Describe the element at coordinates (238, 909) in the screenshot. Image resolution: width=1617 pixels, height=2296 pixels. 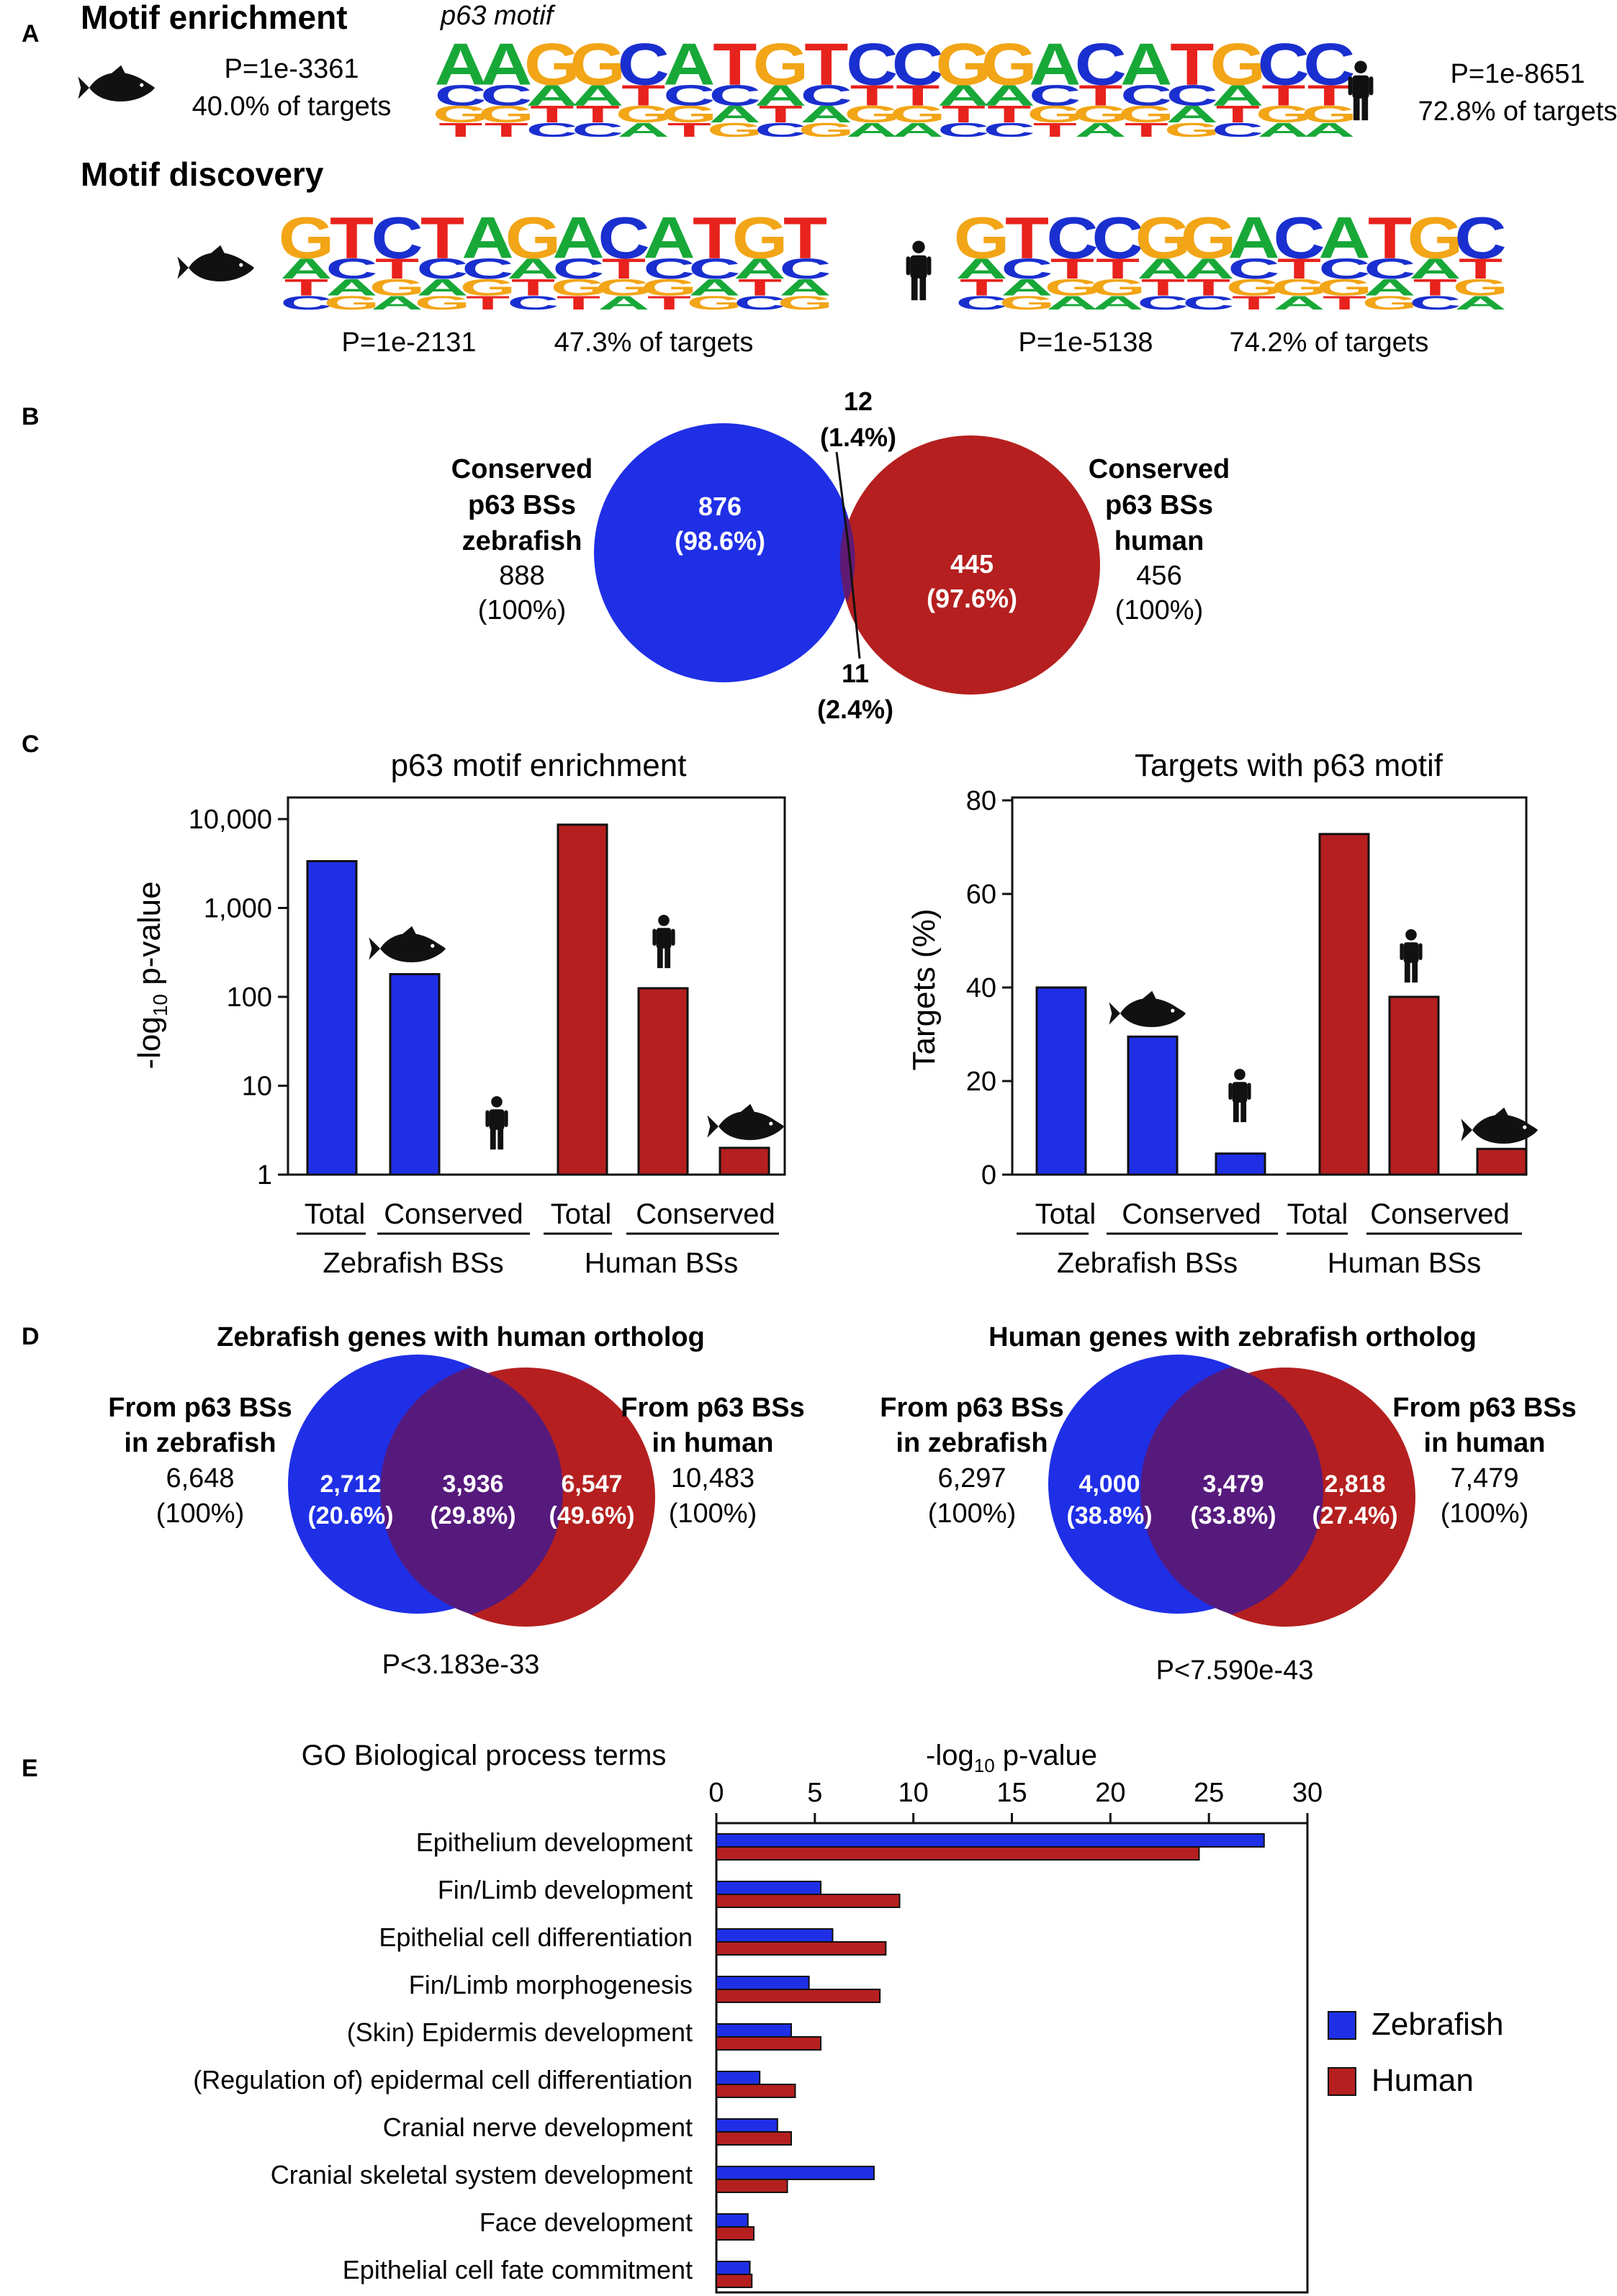
I see `y-tick-label: 1,000` at that location.